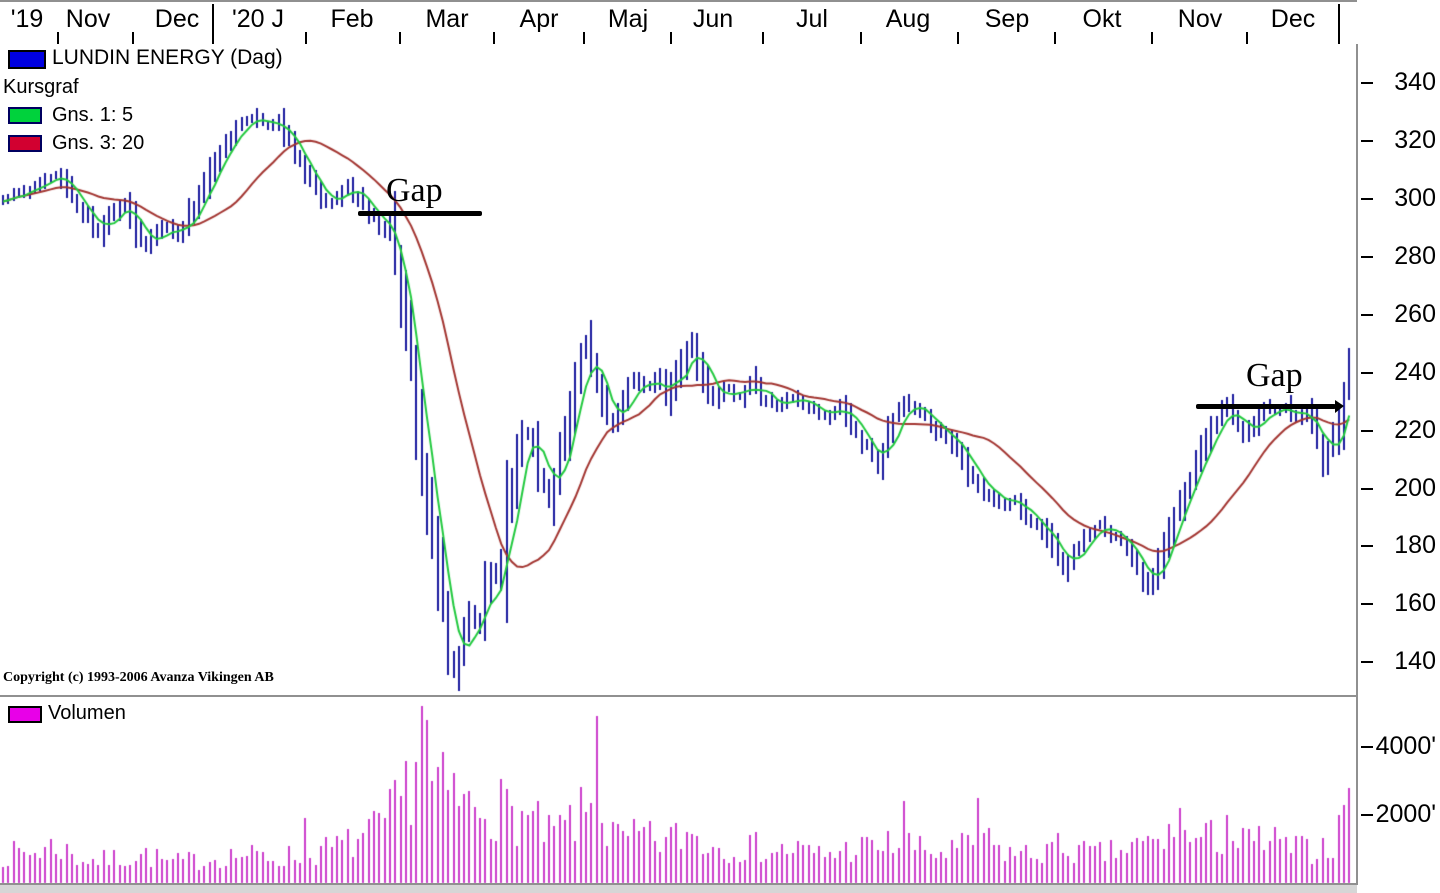  I want to click on price-tick-label: 140, so click(1415, 661).